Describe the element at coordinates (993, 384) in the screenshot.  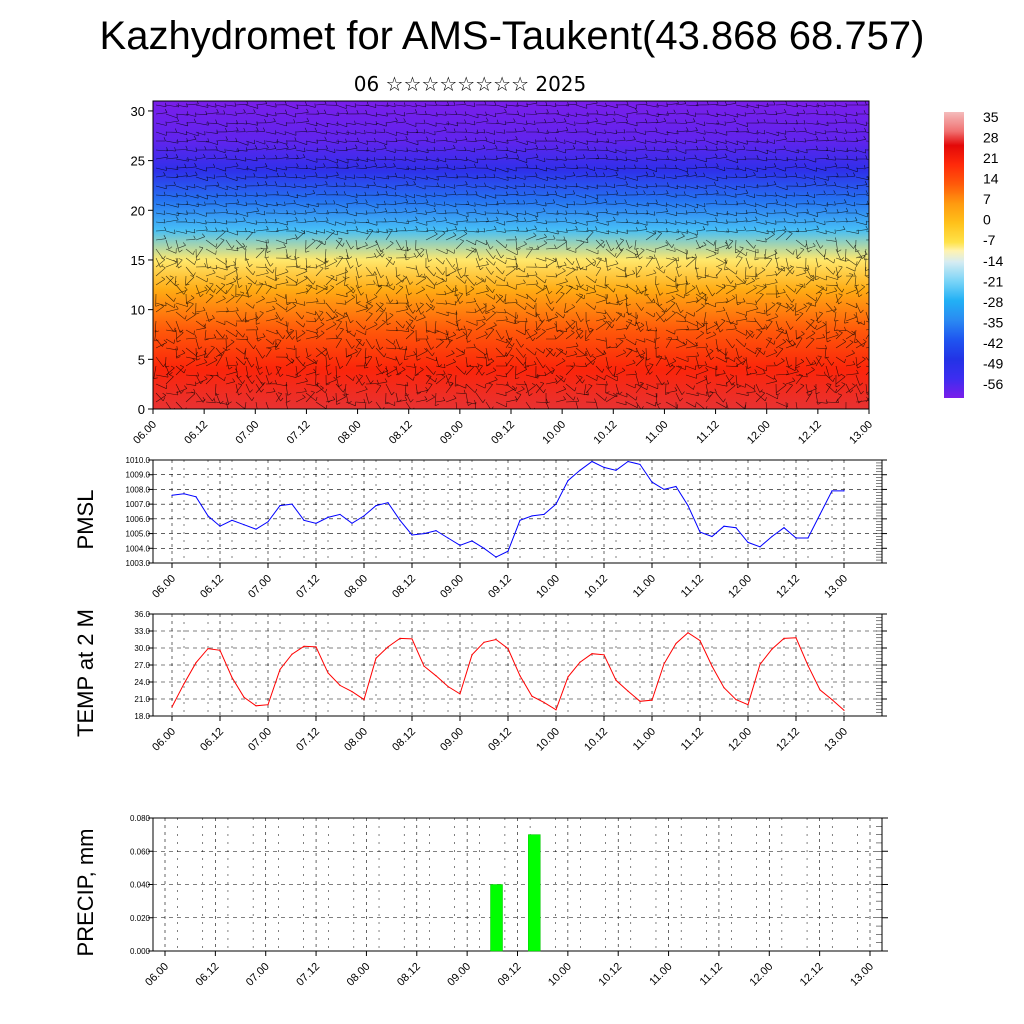
I see `colorbar-label: -56` at that location.